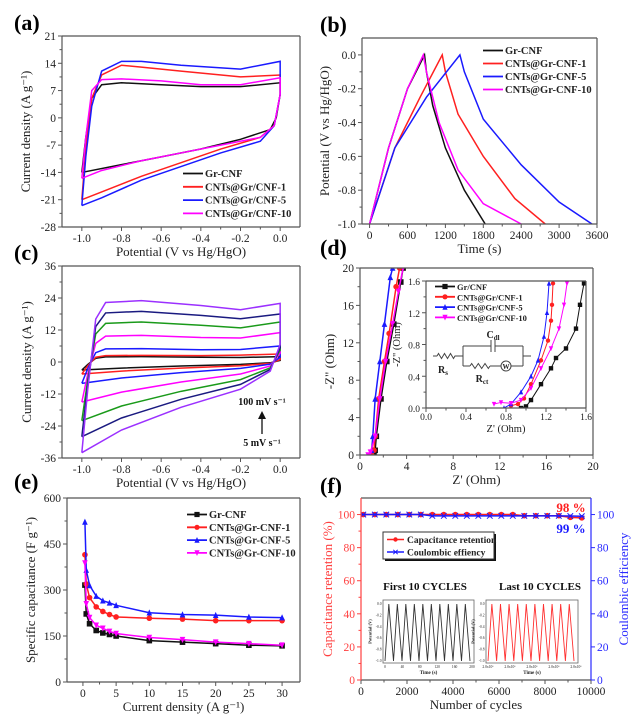  I want to click on y-tick-label: -0.6, so click(347, 157).